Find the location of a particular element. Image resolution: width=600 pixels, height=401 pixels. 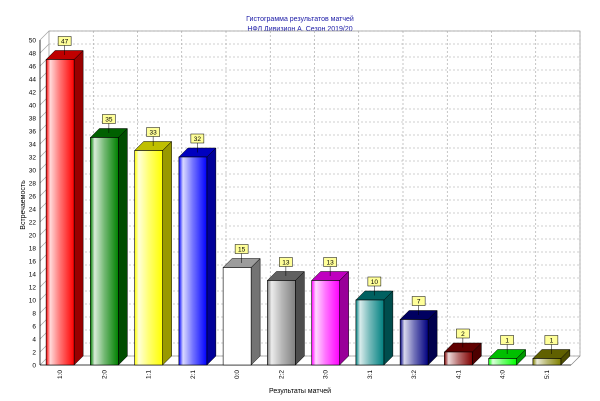

x-tick-label: 4:1 is located at coordinates (458, 374).